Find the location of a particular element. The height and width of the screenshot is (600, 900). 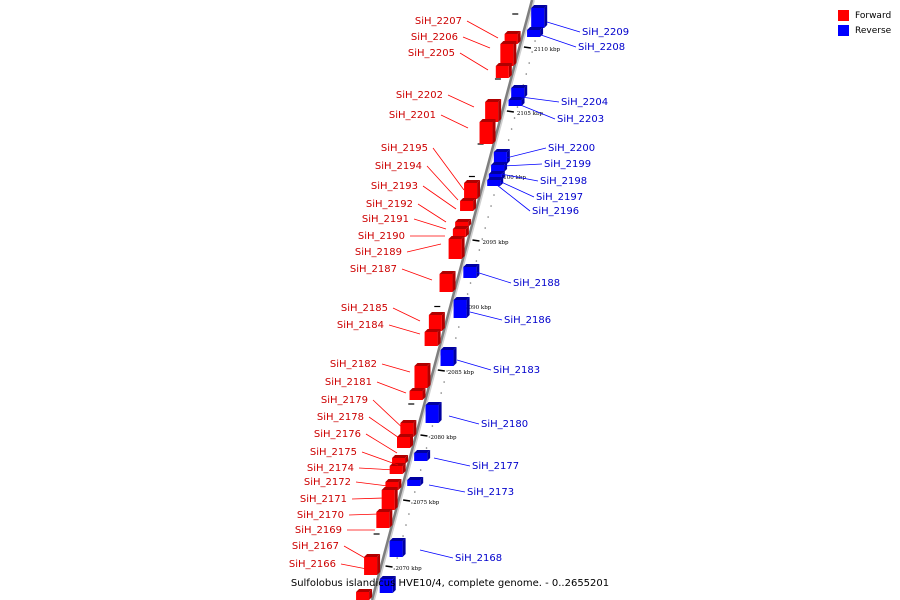

tick-label: 2090 kbp is located at coordinates (478, 308).